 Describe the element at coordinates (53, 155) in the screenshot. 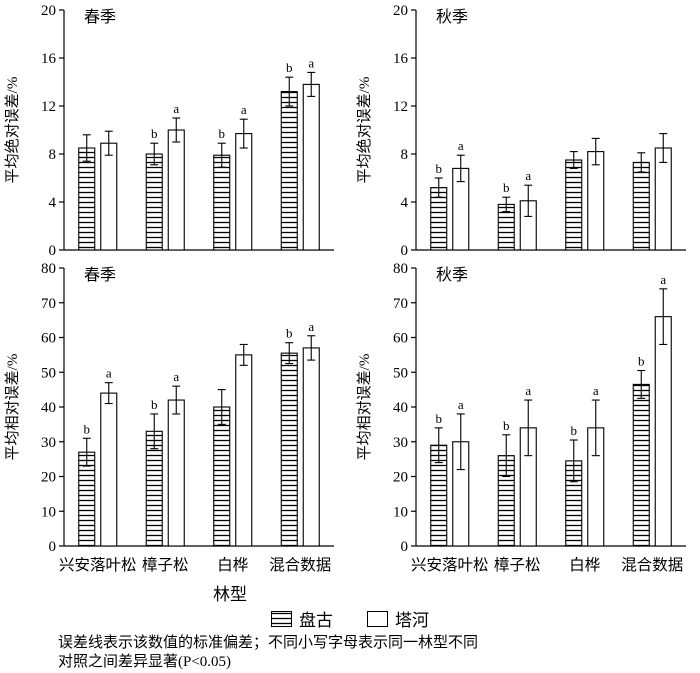

I see `y-tick-label: 8` at that location.